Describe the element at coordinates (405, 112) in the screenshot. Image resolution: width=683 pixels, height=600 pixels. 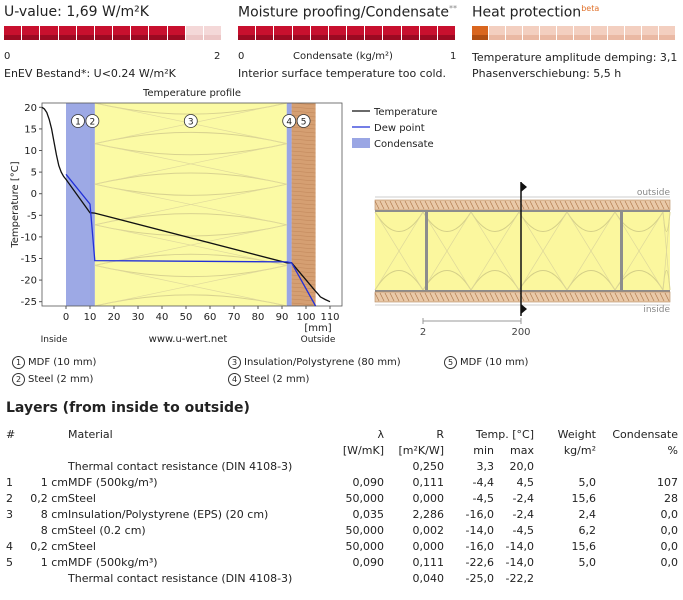
I see `legend-label: Temperature` at that location.